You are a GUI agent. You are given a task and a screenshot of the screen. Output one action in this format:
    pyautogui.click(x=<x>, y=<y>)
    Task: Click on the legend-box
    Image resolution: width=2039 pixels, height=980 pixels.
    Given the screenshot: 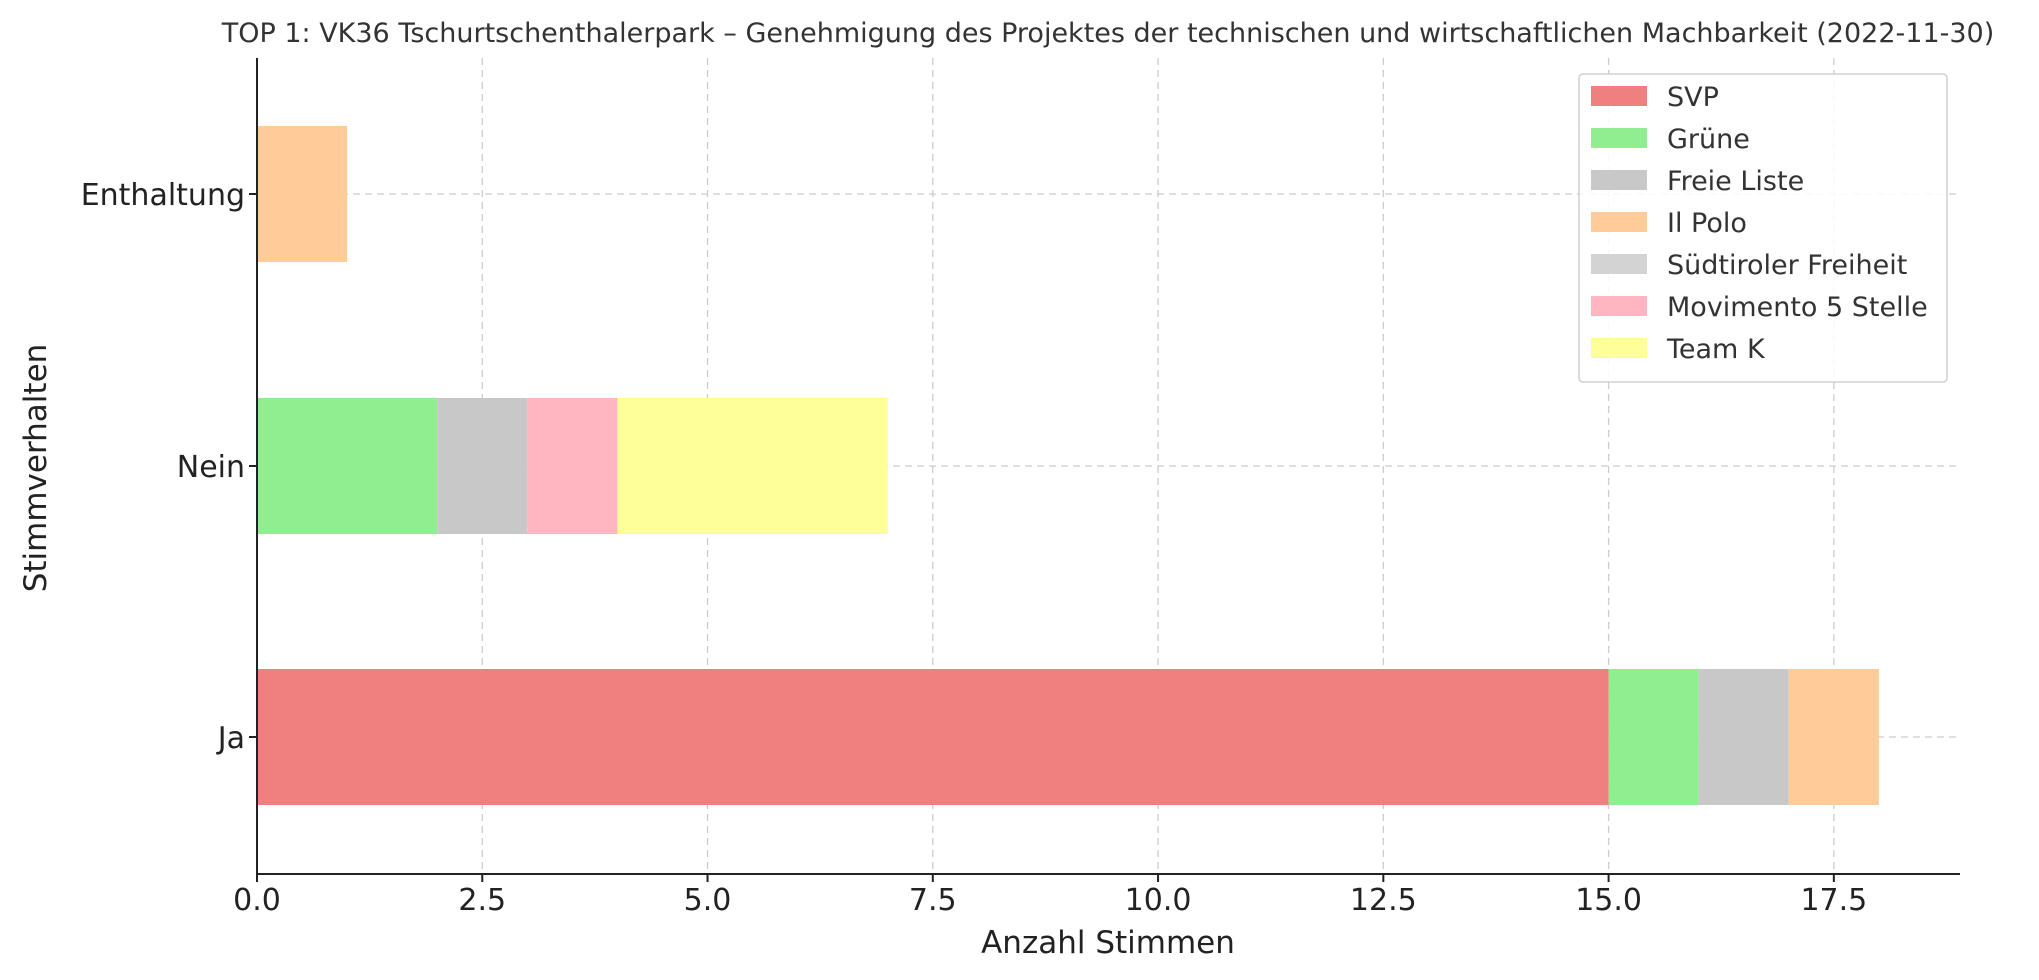 What is the action you would take?
    pyautogui.click(x=1763, y=228)
    